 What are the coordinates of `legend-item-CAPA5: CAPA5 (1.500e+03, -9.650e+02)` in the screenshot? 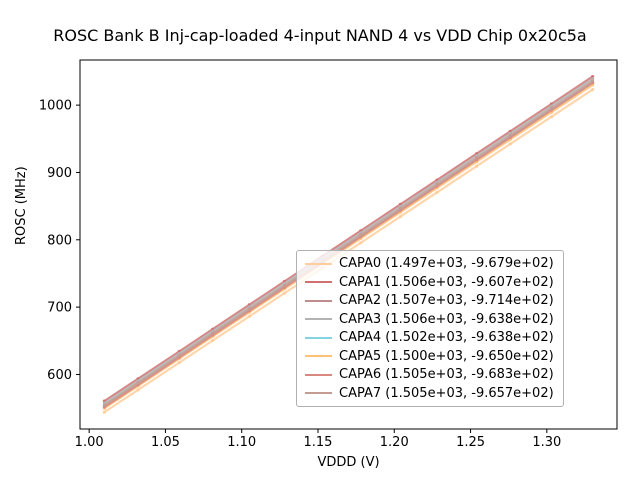 It's located at (429, 356).